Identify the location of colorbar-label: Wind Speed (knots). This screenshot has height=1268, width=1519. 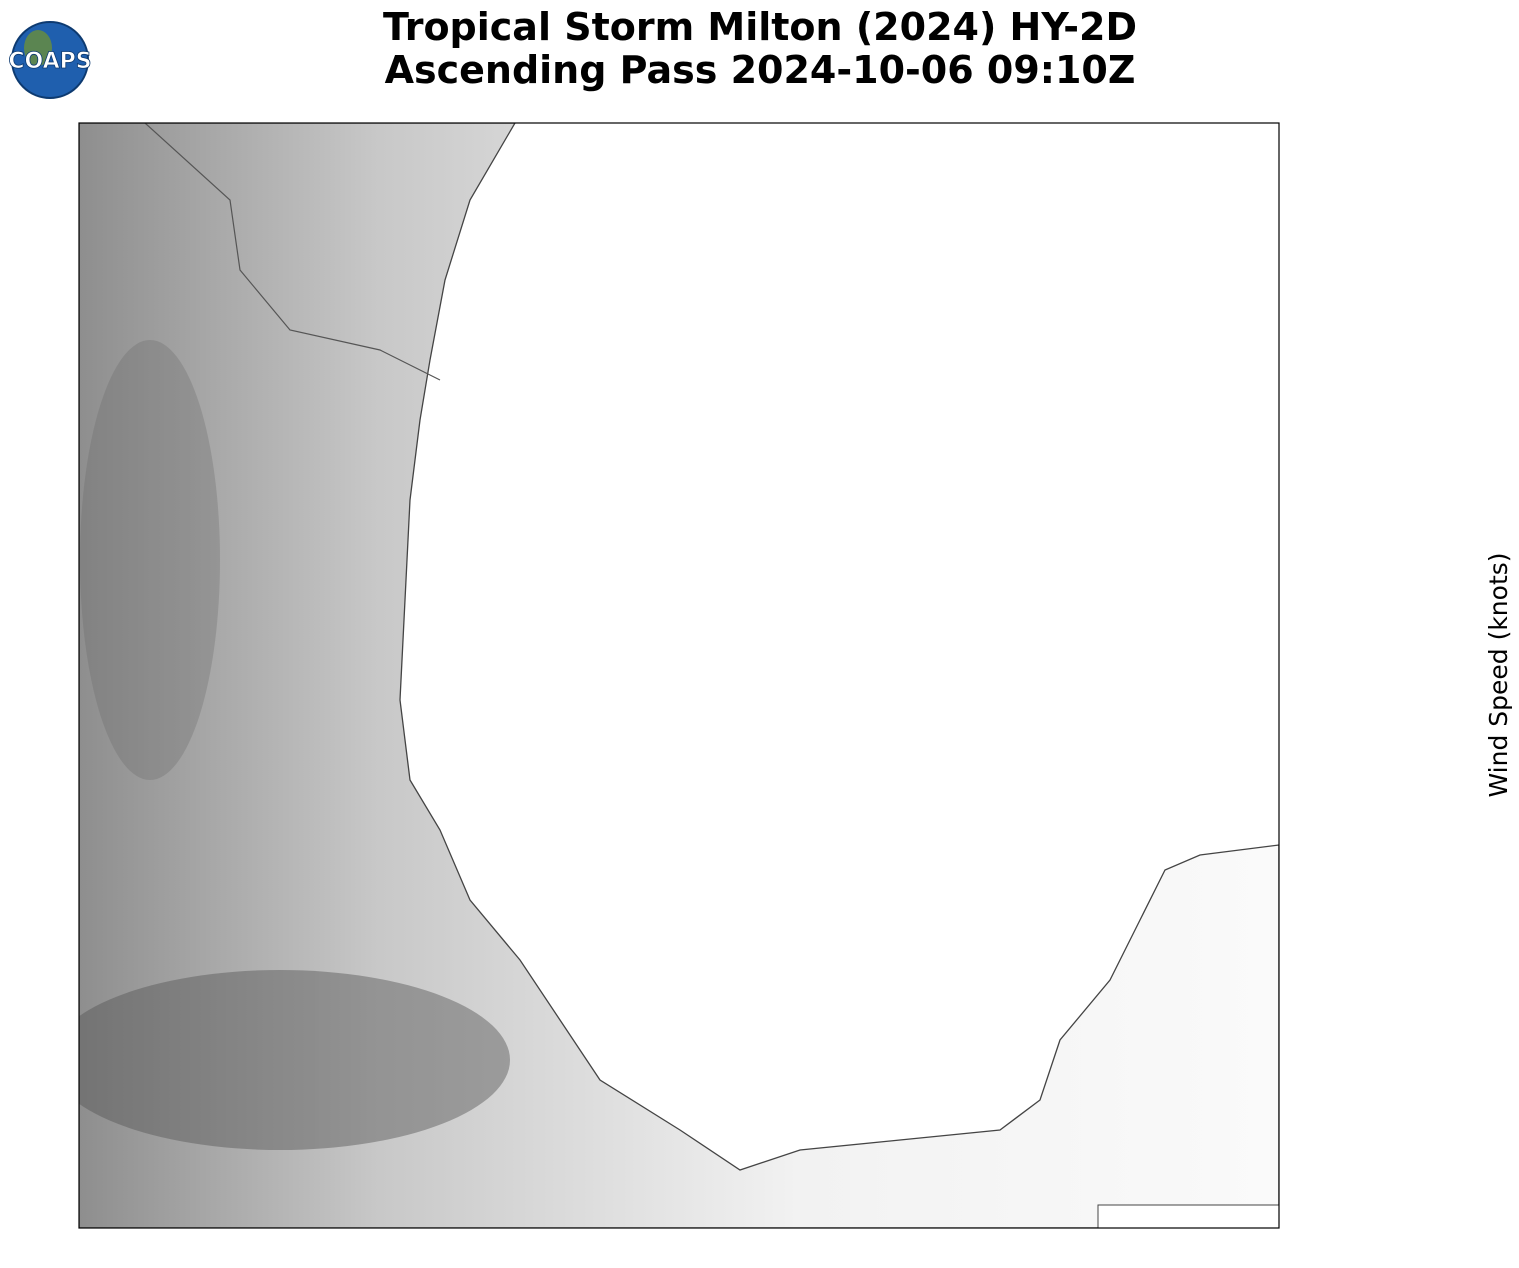
(1498, 674).